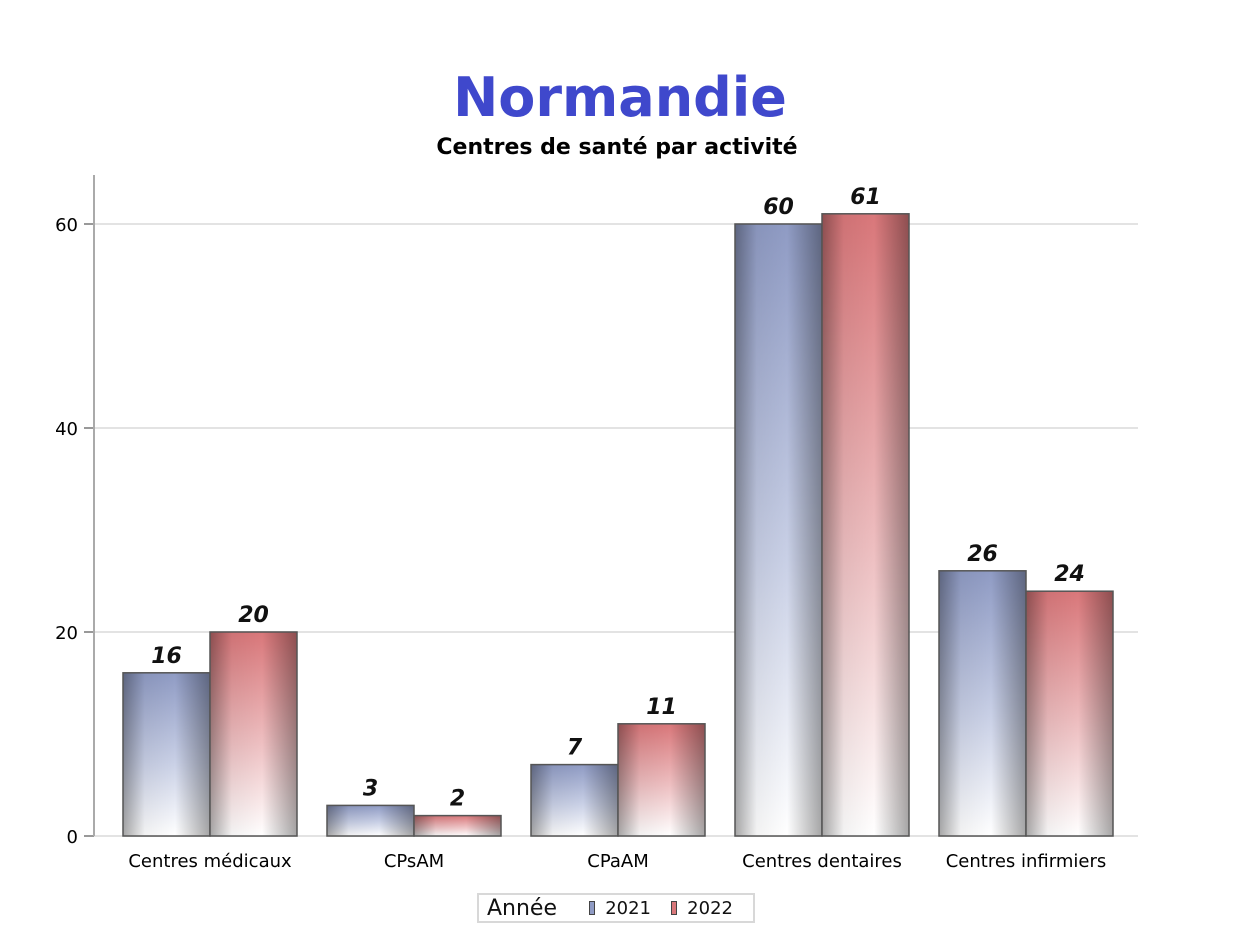 This screenshot has width=1252, height=952. Describe the element at coordinates (617, 147) in the screenshot. I see `chart-subtitle: Centres de santé par activité` at that location.